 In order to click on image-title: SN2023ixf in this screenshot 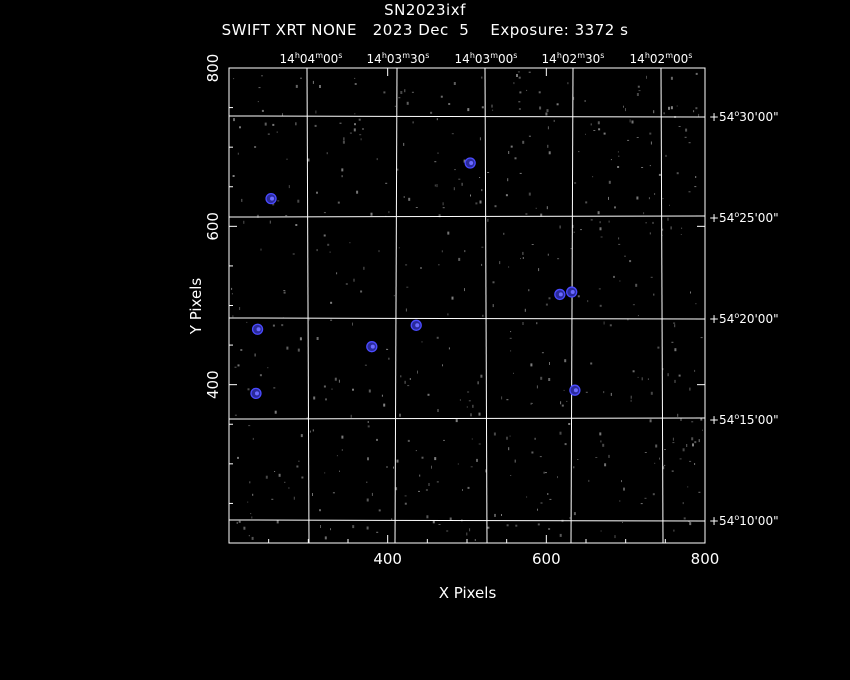, I will do `click(425, 10)`.